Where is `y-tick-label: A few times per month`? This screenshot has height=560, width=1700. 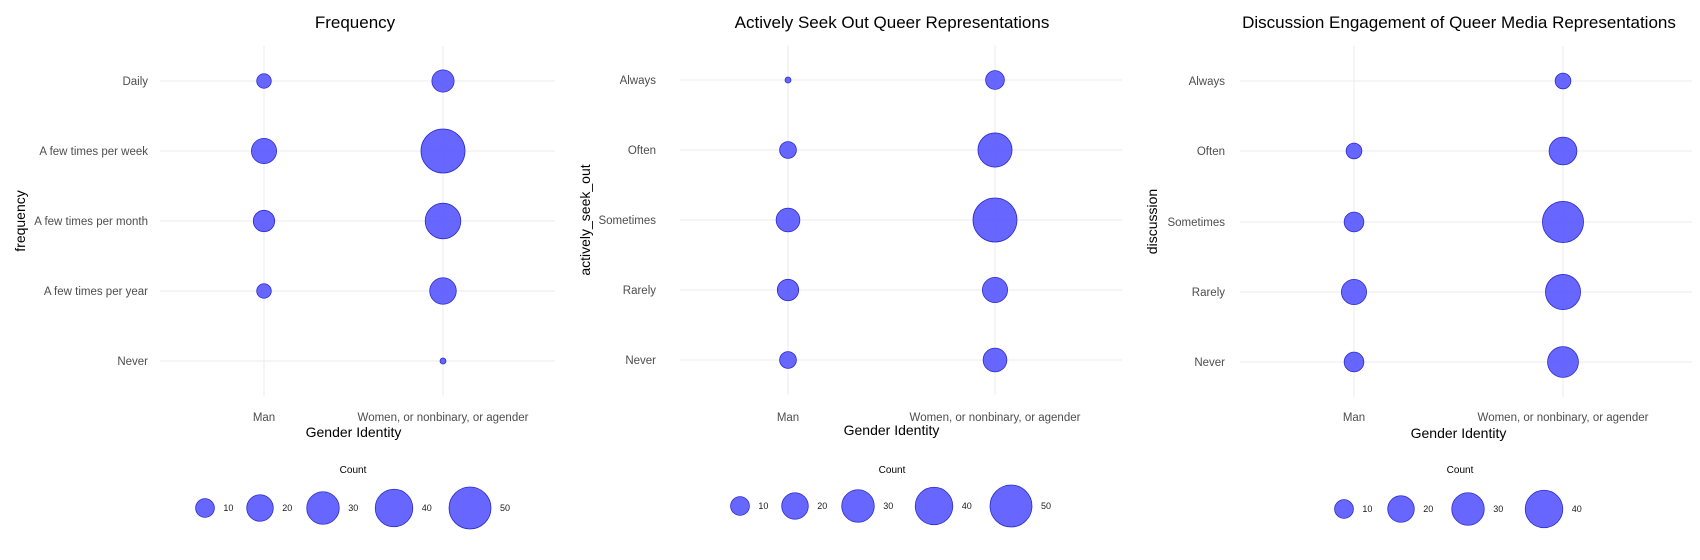
y-tick-label: A few times per month is located at coordinates (91, 222).